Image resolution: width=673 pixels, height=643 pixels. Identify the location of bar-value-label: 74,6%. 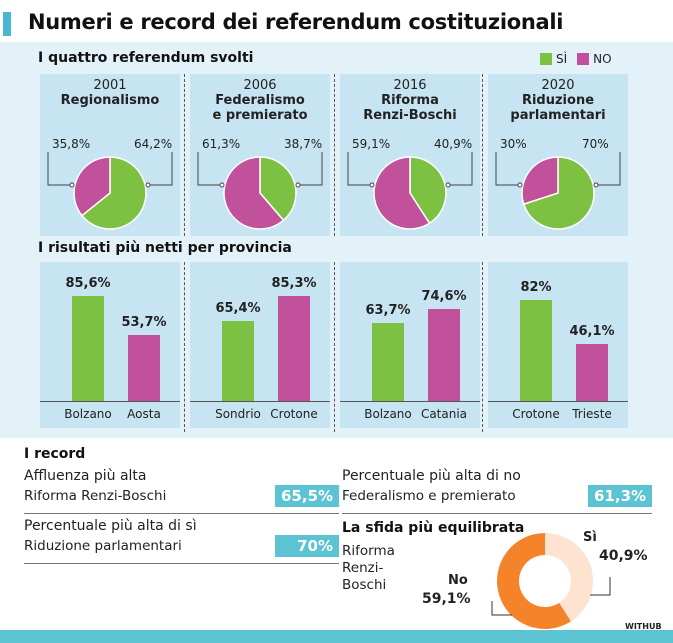
(444, 297).